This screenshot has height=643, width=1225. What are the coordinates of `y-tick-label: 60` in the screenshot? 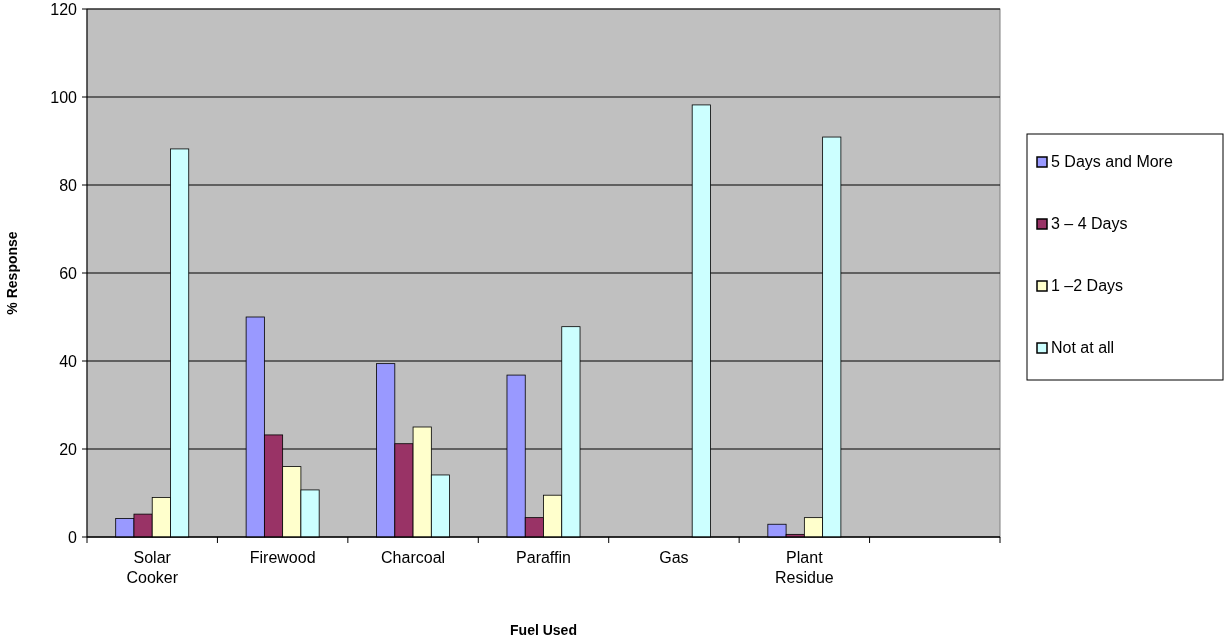 It's located at (68, 273).